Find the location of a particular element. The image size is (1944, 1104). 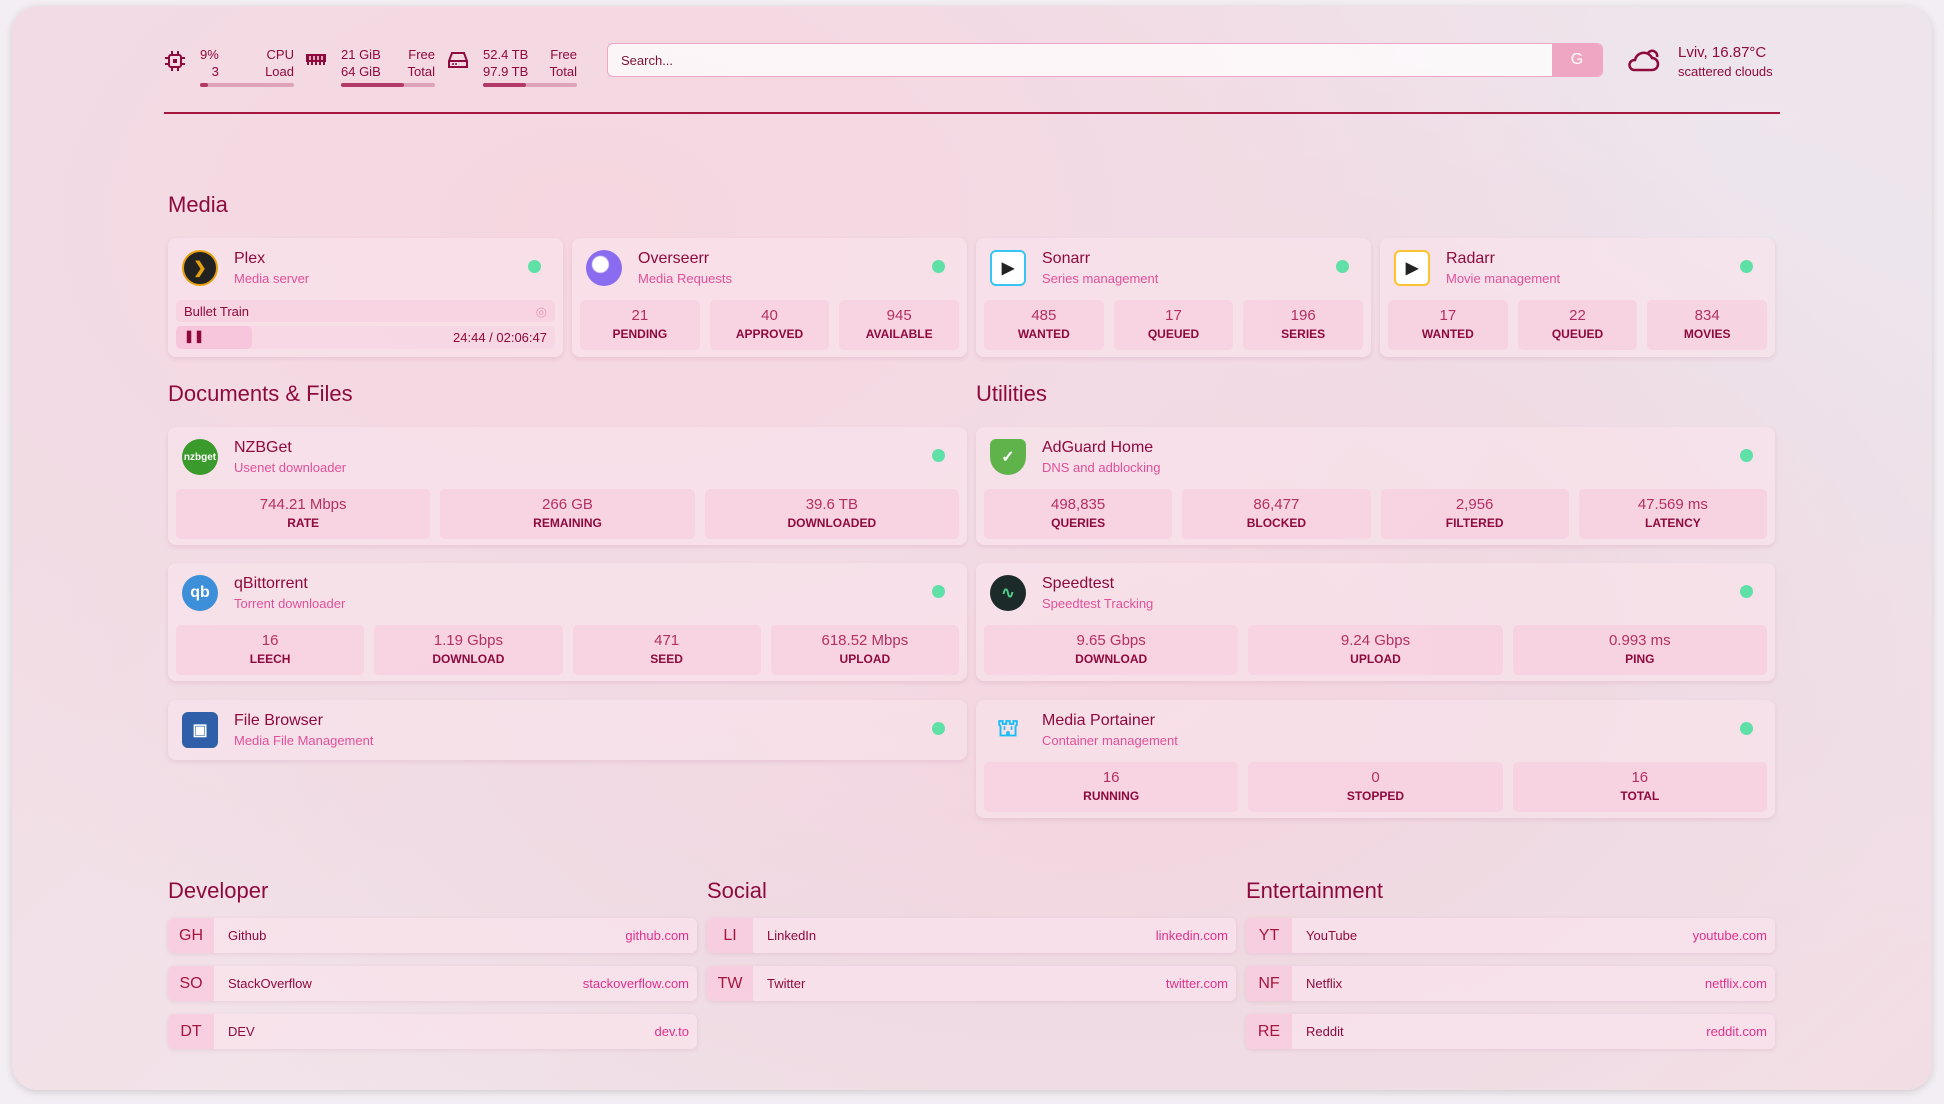

bookmark-abbr: LI is located at coordinates (730, 935).